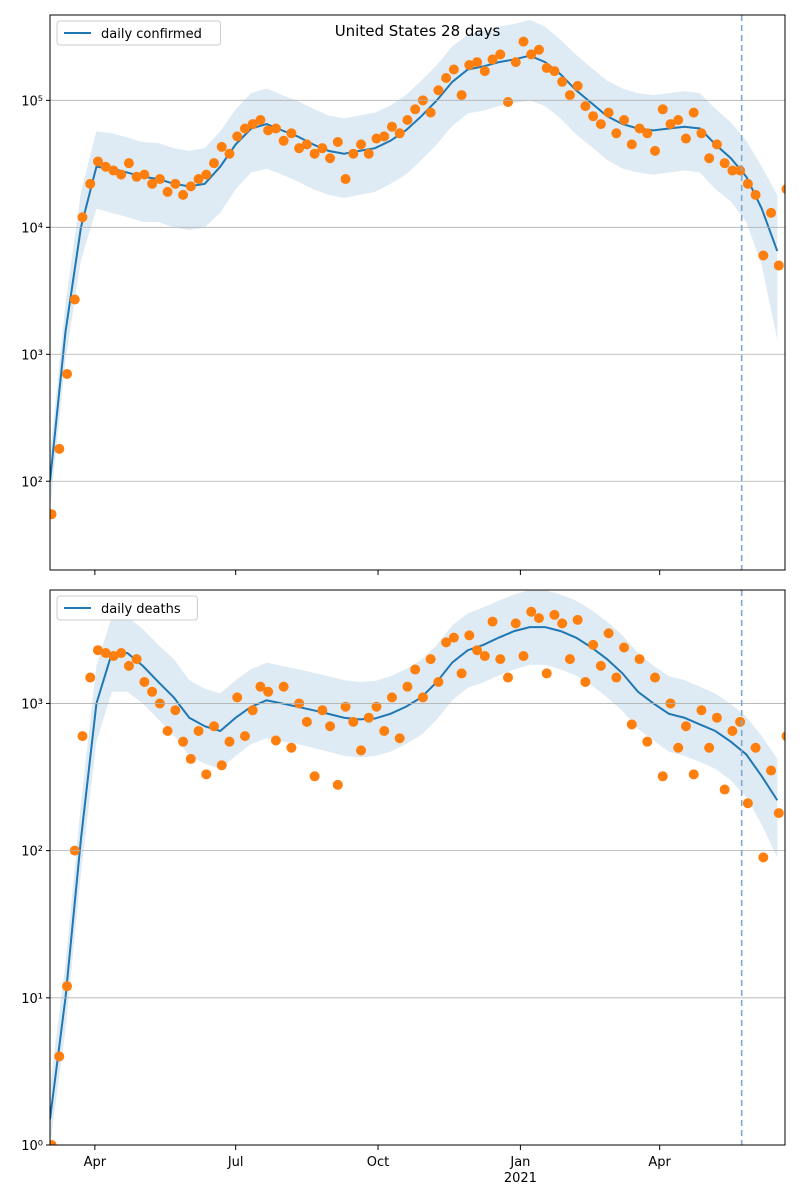 Image resolution: width=800 pixels, height=1200 pixels. What do you see at coordinates (32, 704) in the screenshot?
I see `y-tick-label: 10³` at bounding box center [32, 704].